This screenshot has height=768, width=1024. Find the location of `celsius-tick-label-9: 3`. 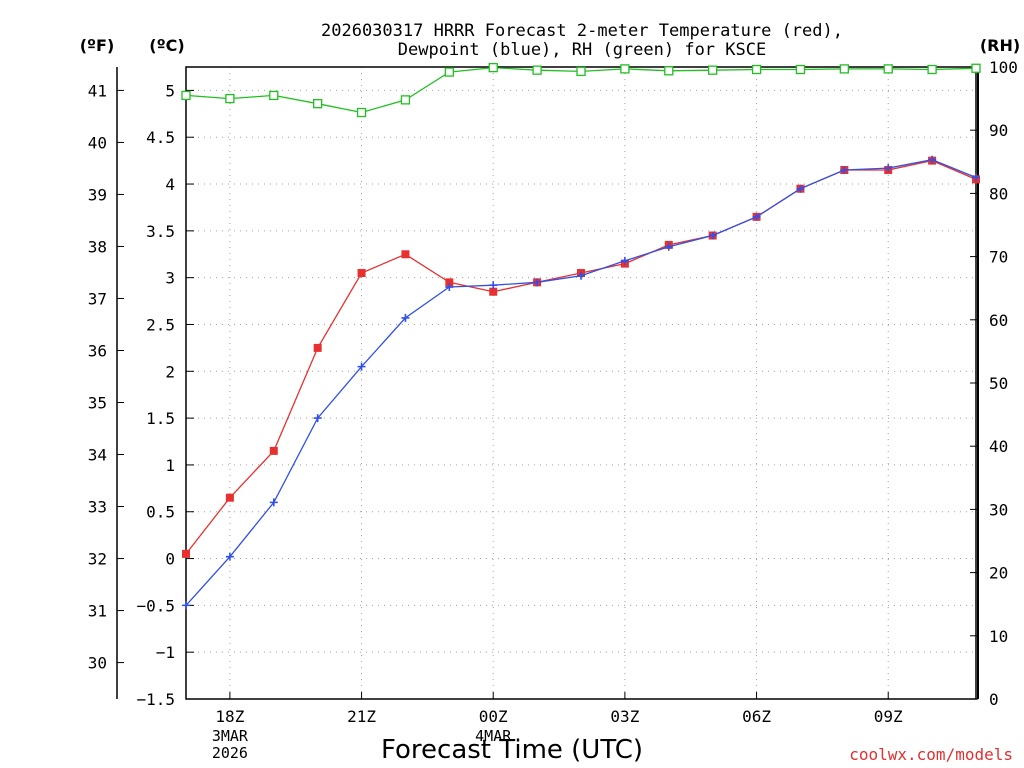

celsius-tick-label-9: 3 is located at coordinates (170, 278).